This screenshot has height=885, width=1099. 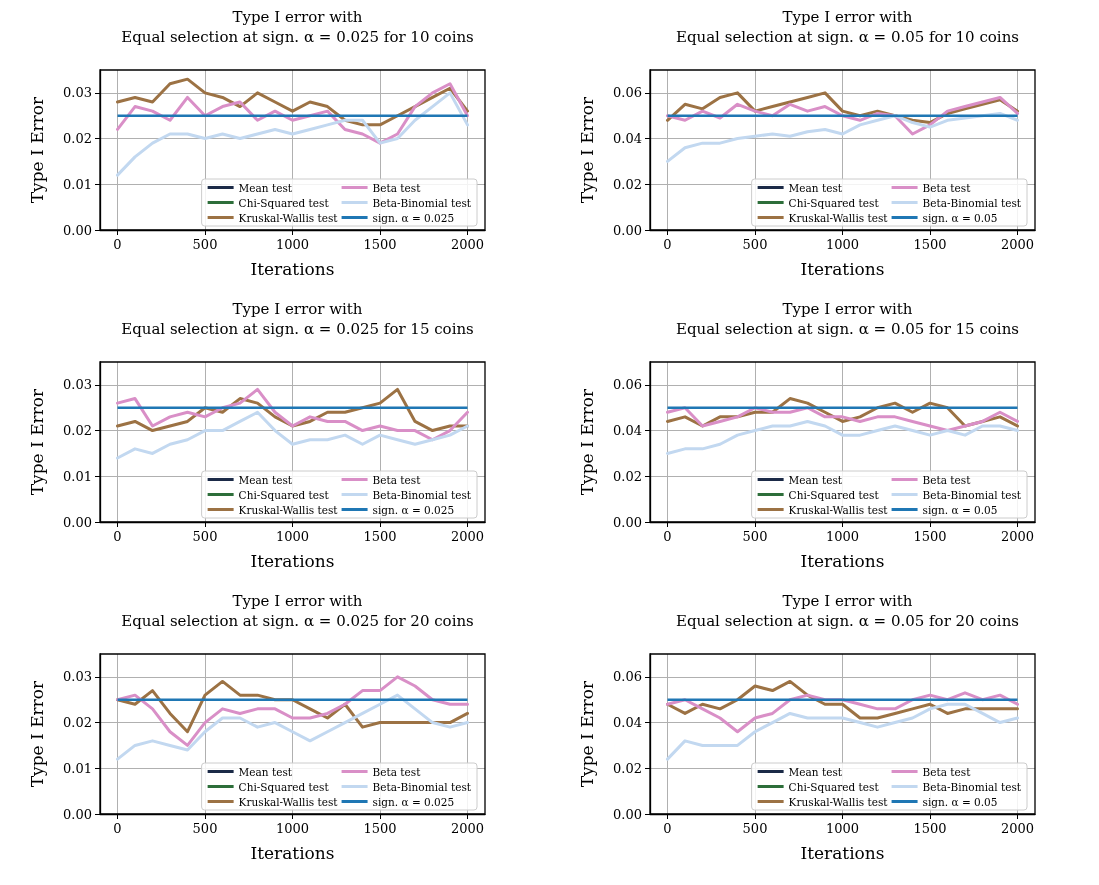 What do you see at coordinates (297, 611) in the screenshot?
I see `chart-title: Type I error with Equal selection at sign. α = 0.025 for 20 coins` at bounding box center [297, 611].